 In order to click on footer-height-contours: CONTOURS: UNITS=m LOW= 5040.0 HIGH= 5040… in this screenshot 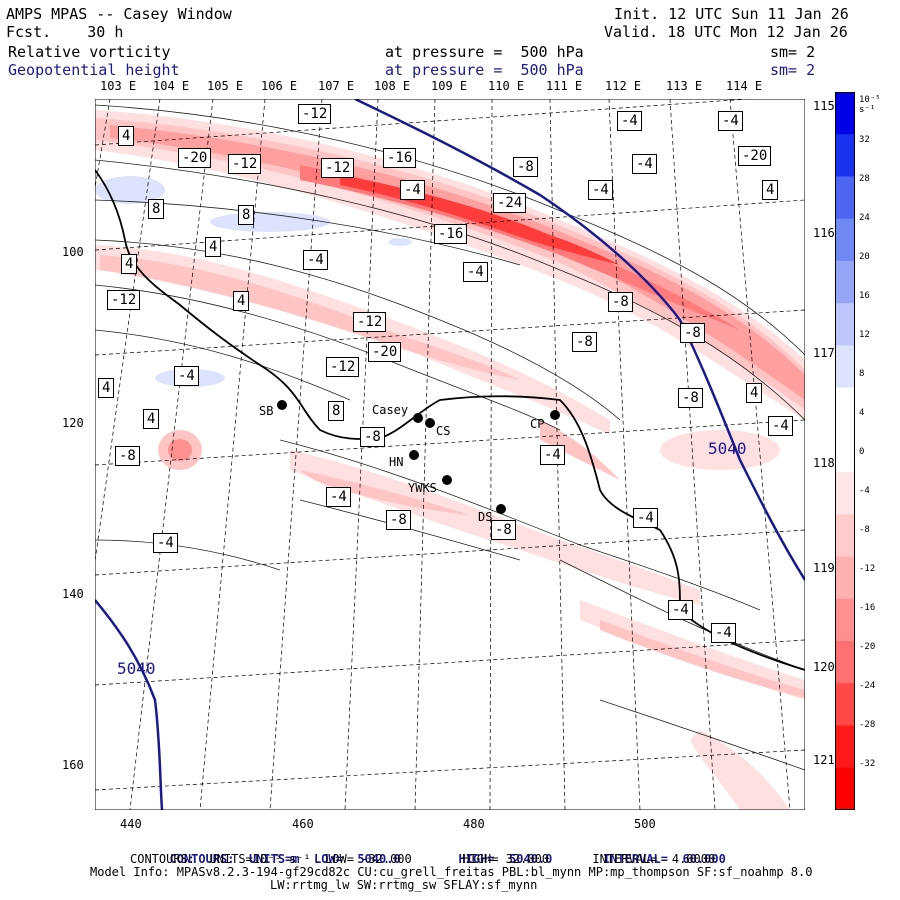, I will do `click(447, 859)`.